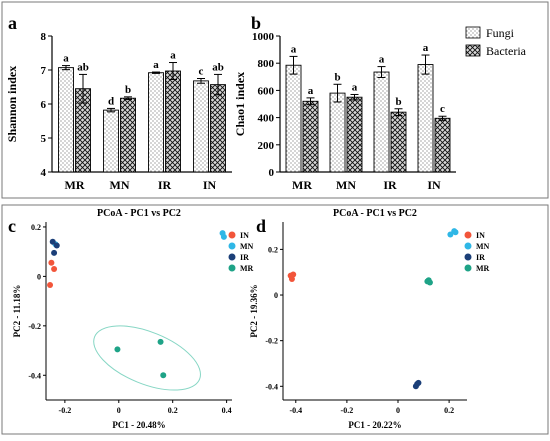 Image resolution: width=550 pixels, height=441 pixels. Describe the element at coordinates (266, 91) in the screenshot. I see `y-tick-label: 600` at that location.